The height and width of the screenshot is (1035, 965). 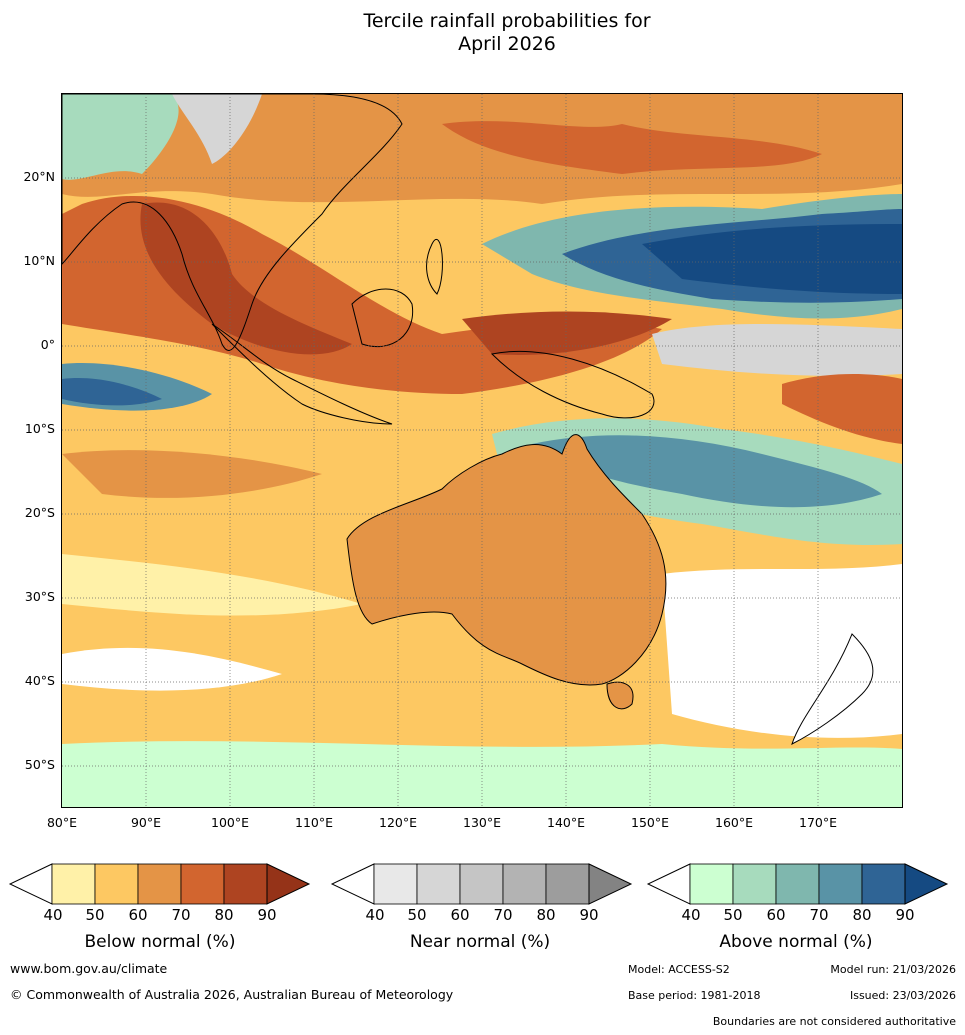 I want to click on issued-info: Issued: 23/03/2026, so click(x=902, y=995).